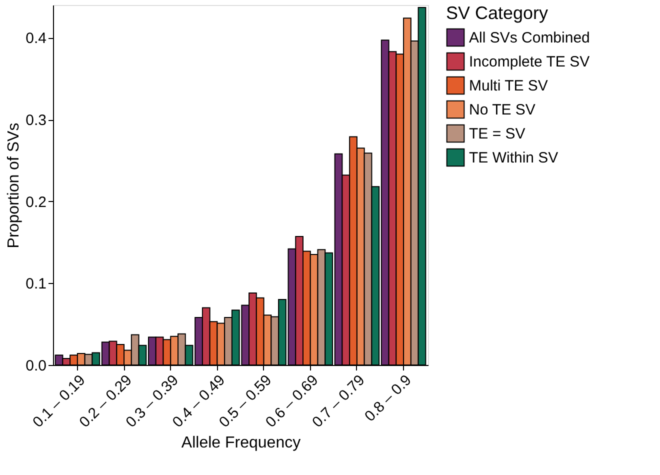 Image resolution: width=660 pixels, height=475 pixels. I want to click on y-tick-label: 0.0, so click(36, 366).